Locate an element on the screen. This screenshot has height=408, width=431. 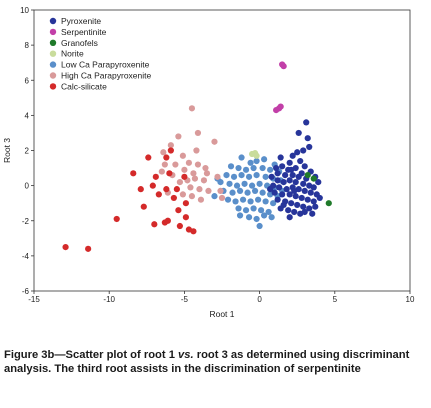
x-axis-title: Root 1 is located at coordinates (221, 314).